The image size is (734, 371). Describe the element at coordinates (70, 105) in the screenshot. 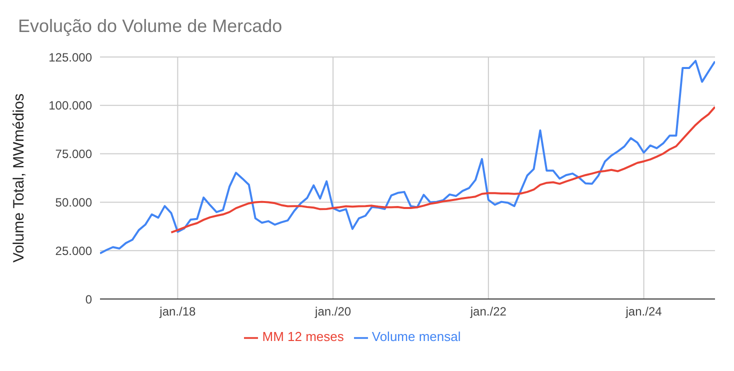

I see `y-tick-label: 100.000` at that location.